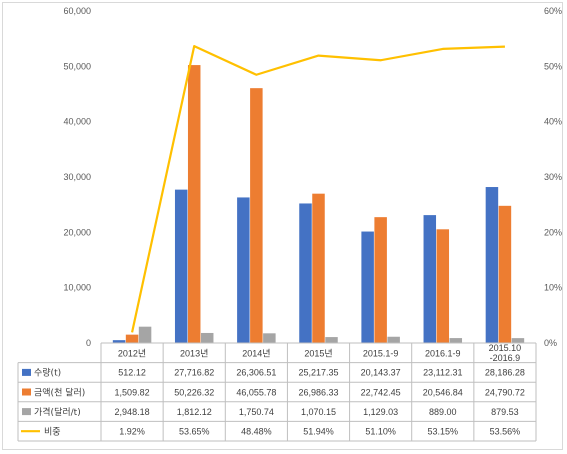 The image size is (567, 454). Describe the element at coordinates (318, 432) in the screenshot. I see `table-cell: 51.94%` at that location.